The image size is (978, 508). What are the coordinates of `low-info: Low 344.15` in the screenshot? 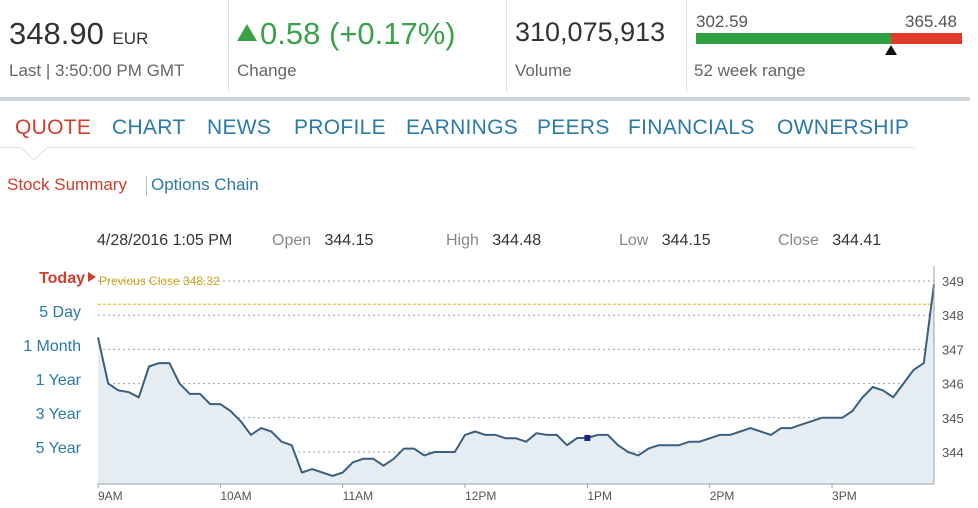 It's located at (665, 241).